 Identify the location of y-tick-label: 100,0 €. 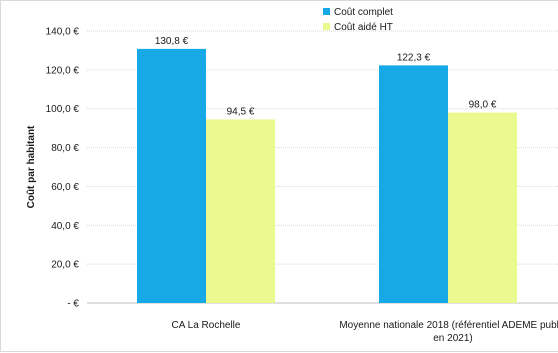
(63, 109).